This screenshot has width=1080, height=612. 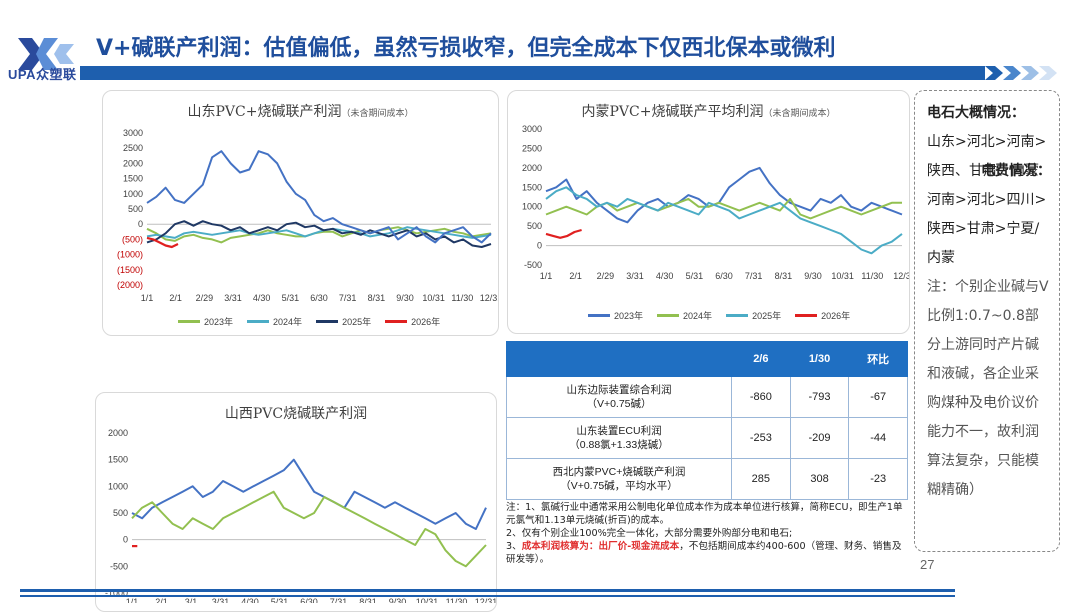 What do you see at coordinates (300, 111) in the screenshot?
I see `chart-title: 山东PVC+烧碱联产利润（未含期间成本）` at bounding box center [300, 111].